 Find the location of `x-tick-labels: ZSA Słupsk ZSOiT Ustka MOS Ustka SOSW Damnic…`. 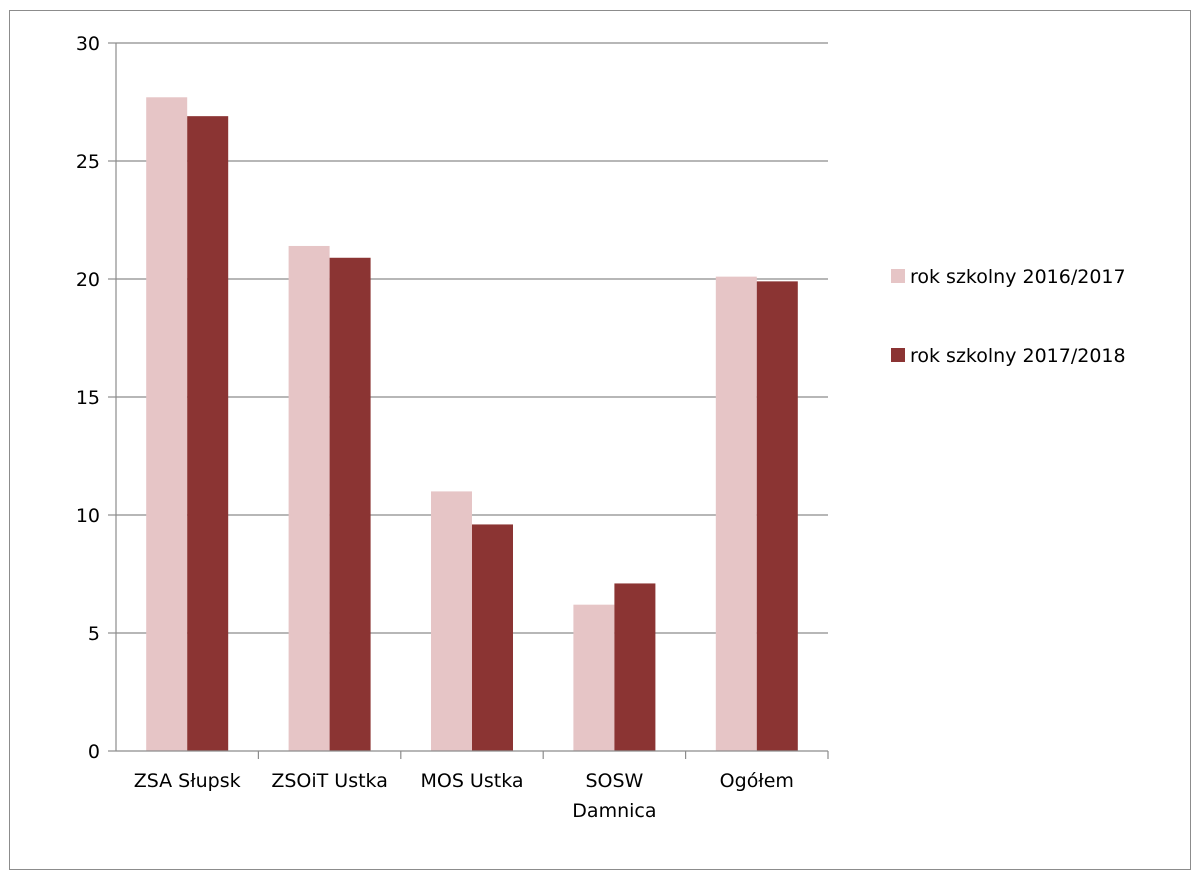

x-tick-labels: ZSA Słupsk ZSOiT Ustka MOS Ustka SOSW Damnic… is located at coordinates (464, 796).